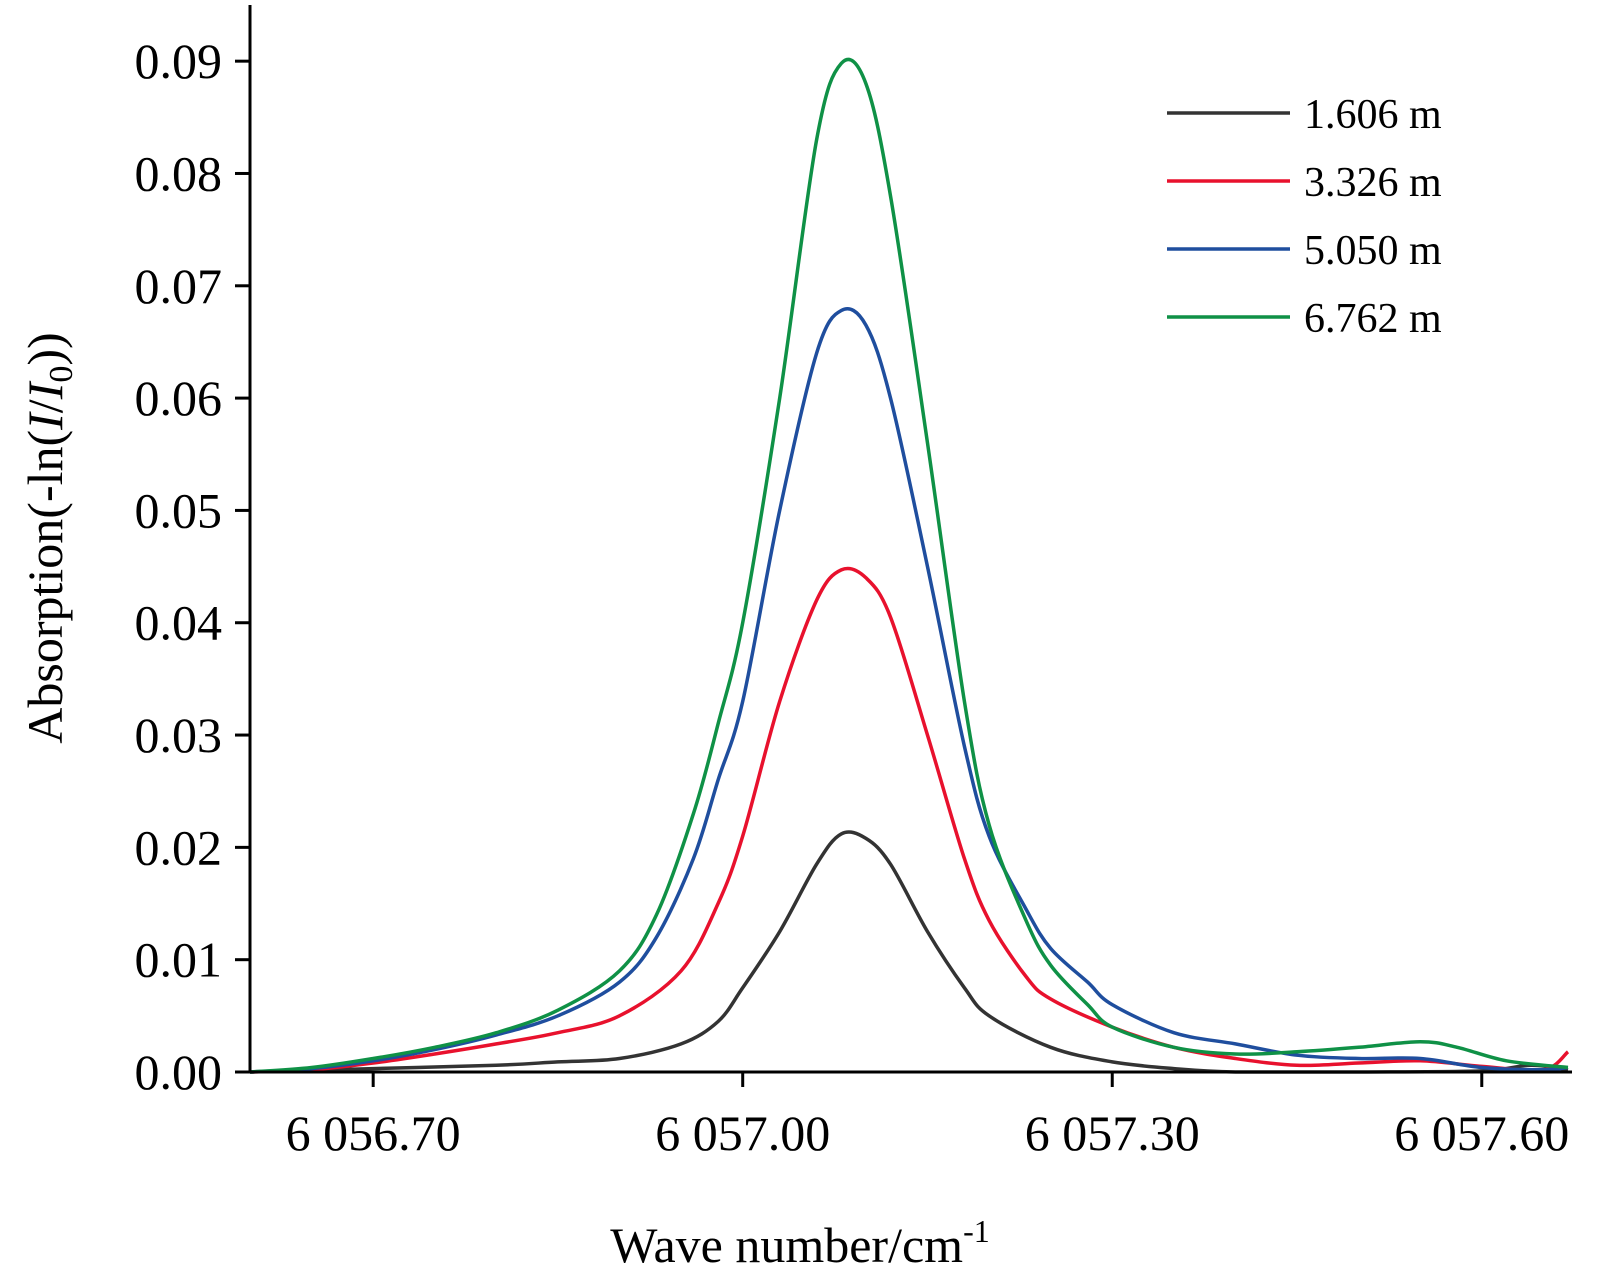 The image size is (1600, 1275). Describe the element at coordinates (179, 173) in the screenshot. I see `y-tick-label-8: 0.08` at that location.